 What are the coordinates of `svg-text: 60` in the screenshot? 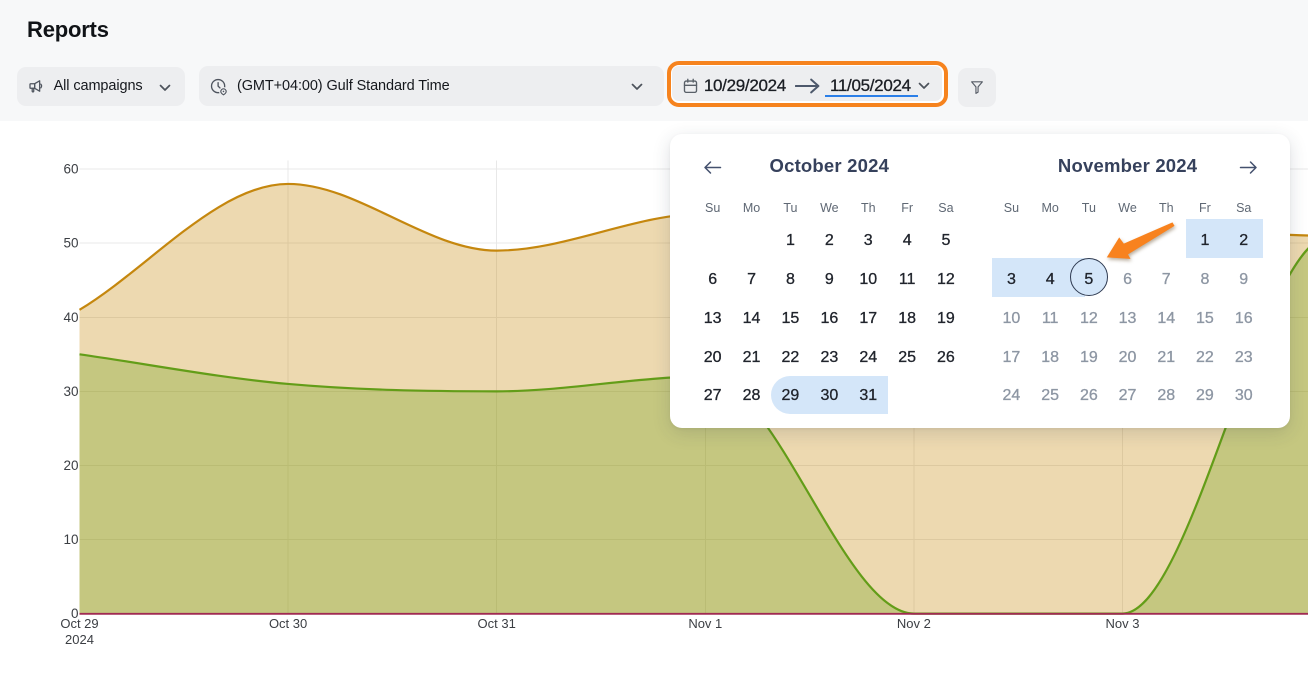 It's located at (70, 169).